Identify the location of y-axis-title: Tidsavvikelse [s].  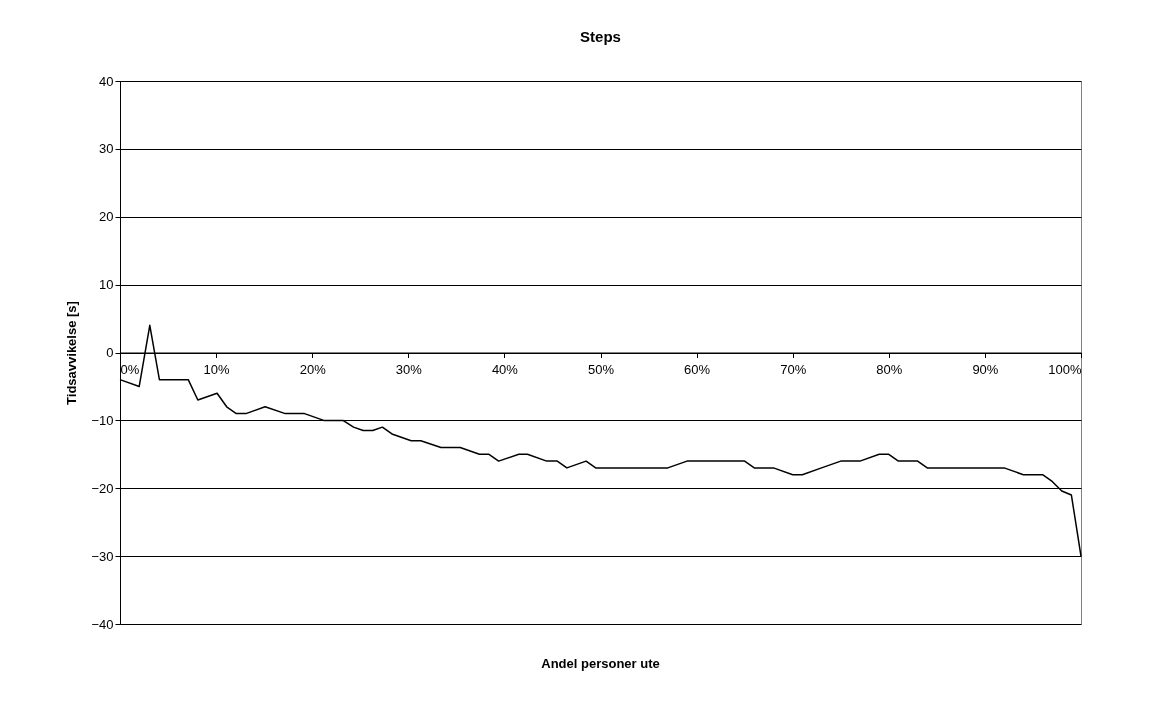
(72, 353).